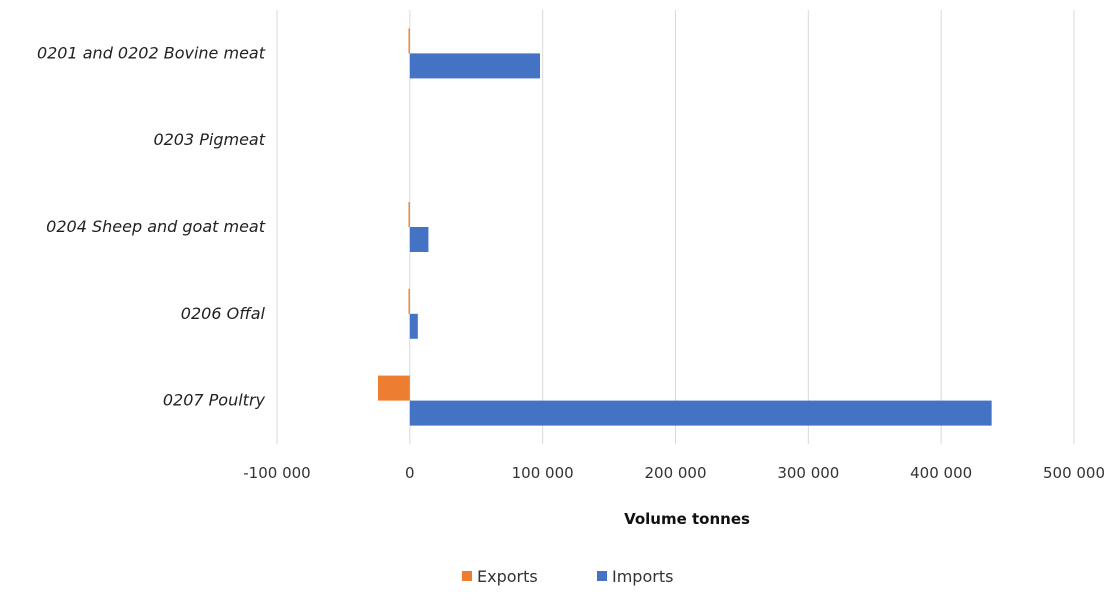 The image size is (1115, 596). Describe the element at coordinates (941, 473) in the screenshot. I see `x-tick-label: 400 000` at that location.